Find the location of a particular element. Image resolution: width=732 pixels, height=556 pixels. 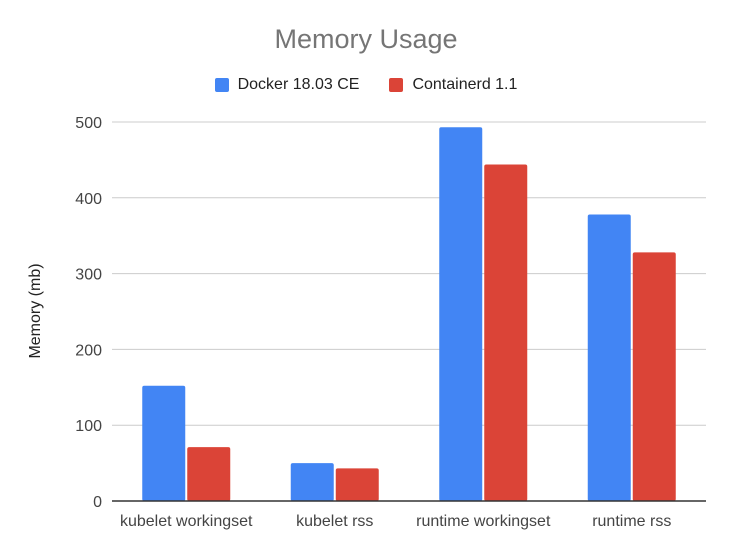

chart-title: Memory Usage is located at coordinates (366, 39).